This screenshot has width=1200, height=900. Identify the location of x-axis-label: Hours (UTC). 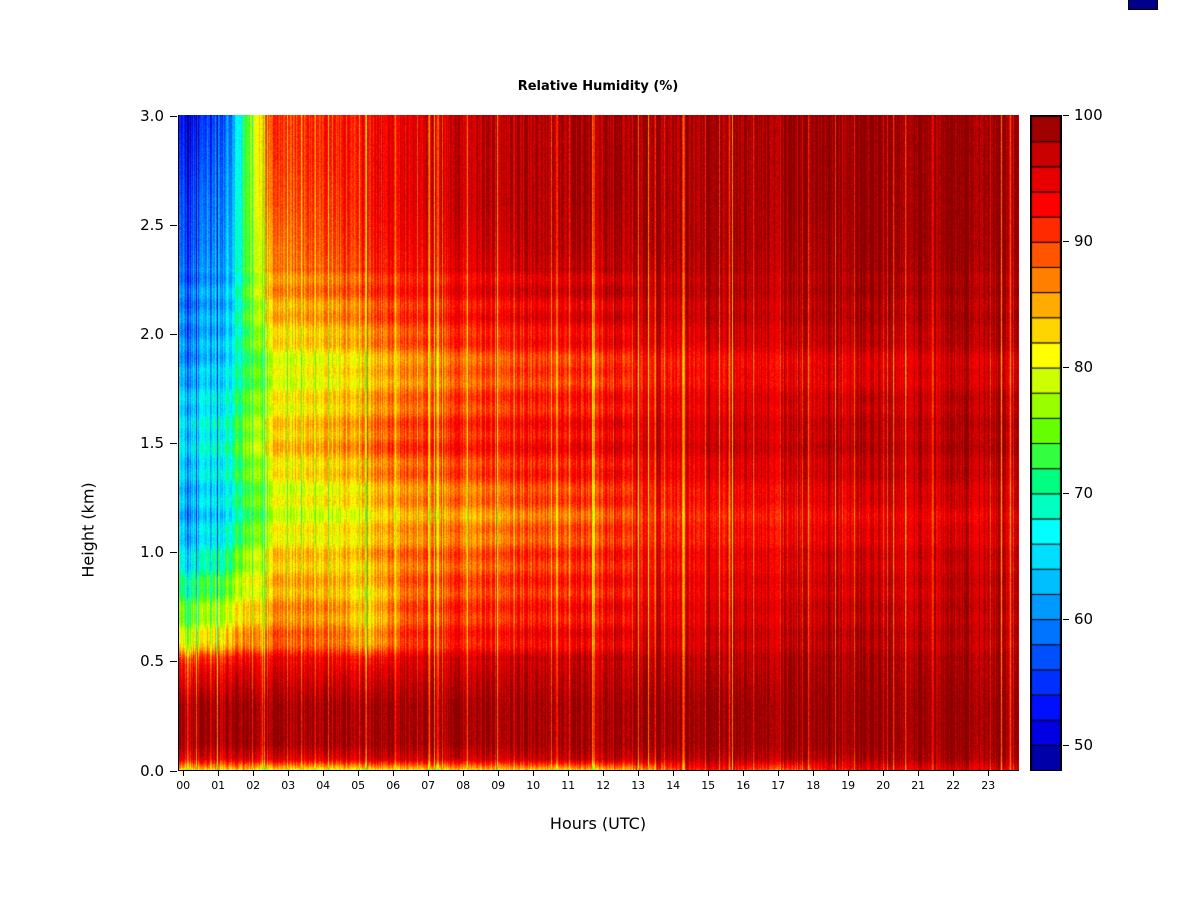
(598, 823).